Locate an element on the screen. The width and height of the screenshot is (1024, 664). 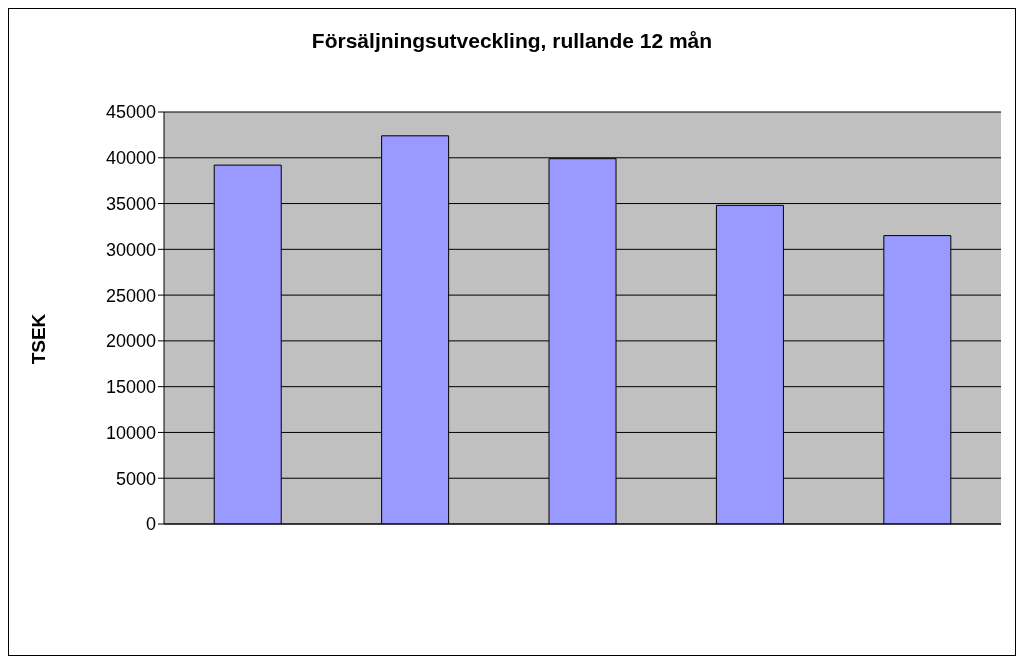
y-tick-label: 0 is located at coordinates (150, 524).